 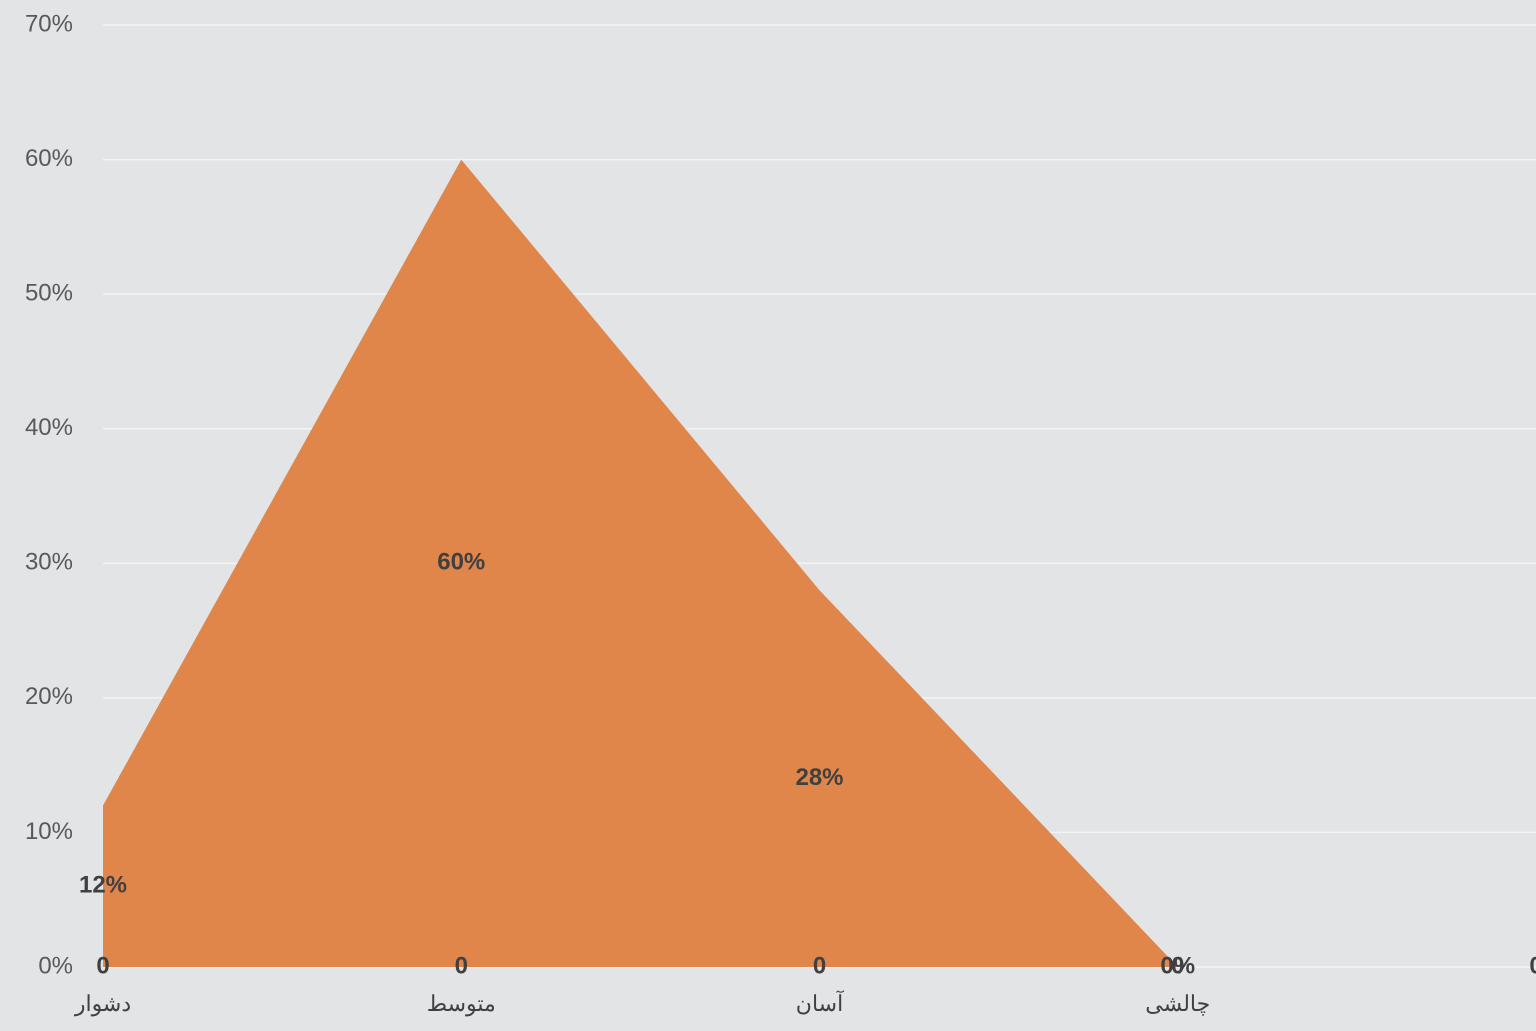 What do you see at coordinates (461, 1004) in the screenshot?
I see `x-tick-label: متوسط` at bounding box center [461, 1004].